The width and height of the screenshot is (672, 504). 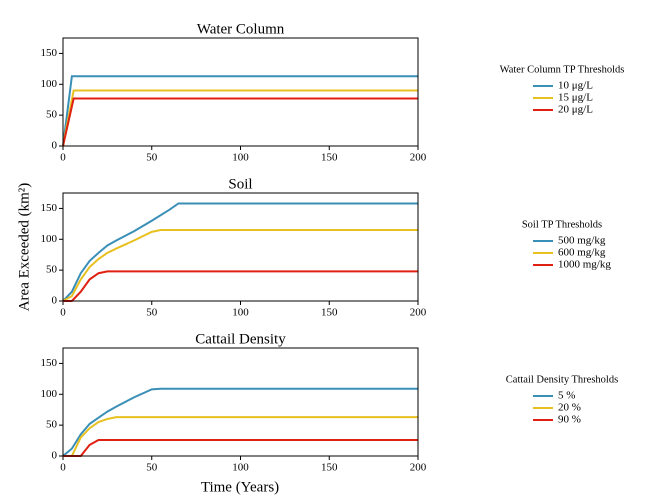 What do you see at coordinates (584, 265) in the screenshot?
I see `legend-label: 1000 mg/kg` at bounding box center [584, 265].